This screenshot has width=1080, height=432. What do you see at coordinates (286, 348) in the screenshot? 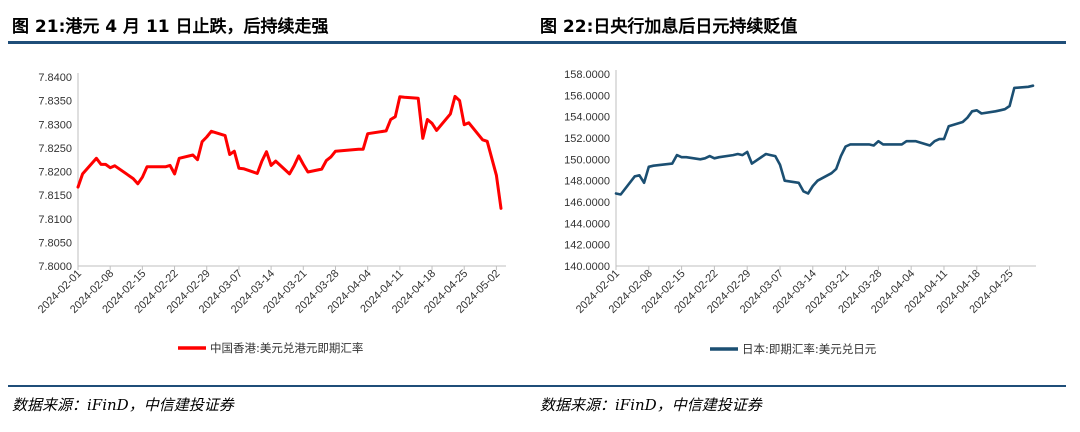
I see `legend-label: 中国香港:美元兑港元即期汇率` at bounding box center [286, 348].